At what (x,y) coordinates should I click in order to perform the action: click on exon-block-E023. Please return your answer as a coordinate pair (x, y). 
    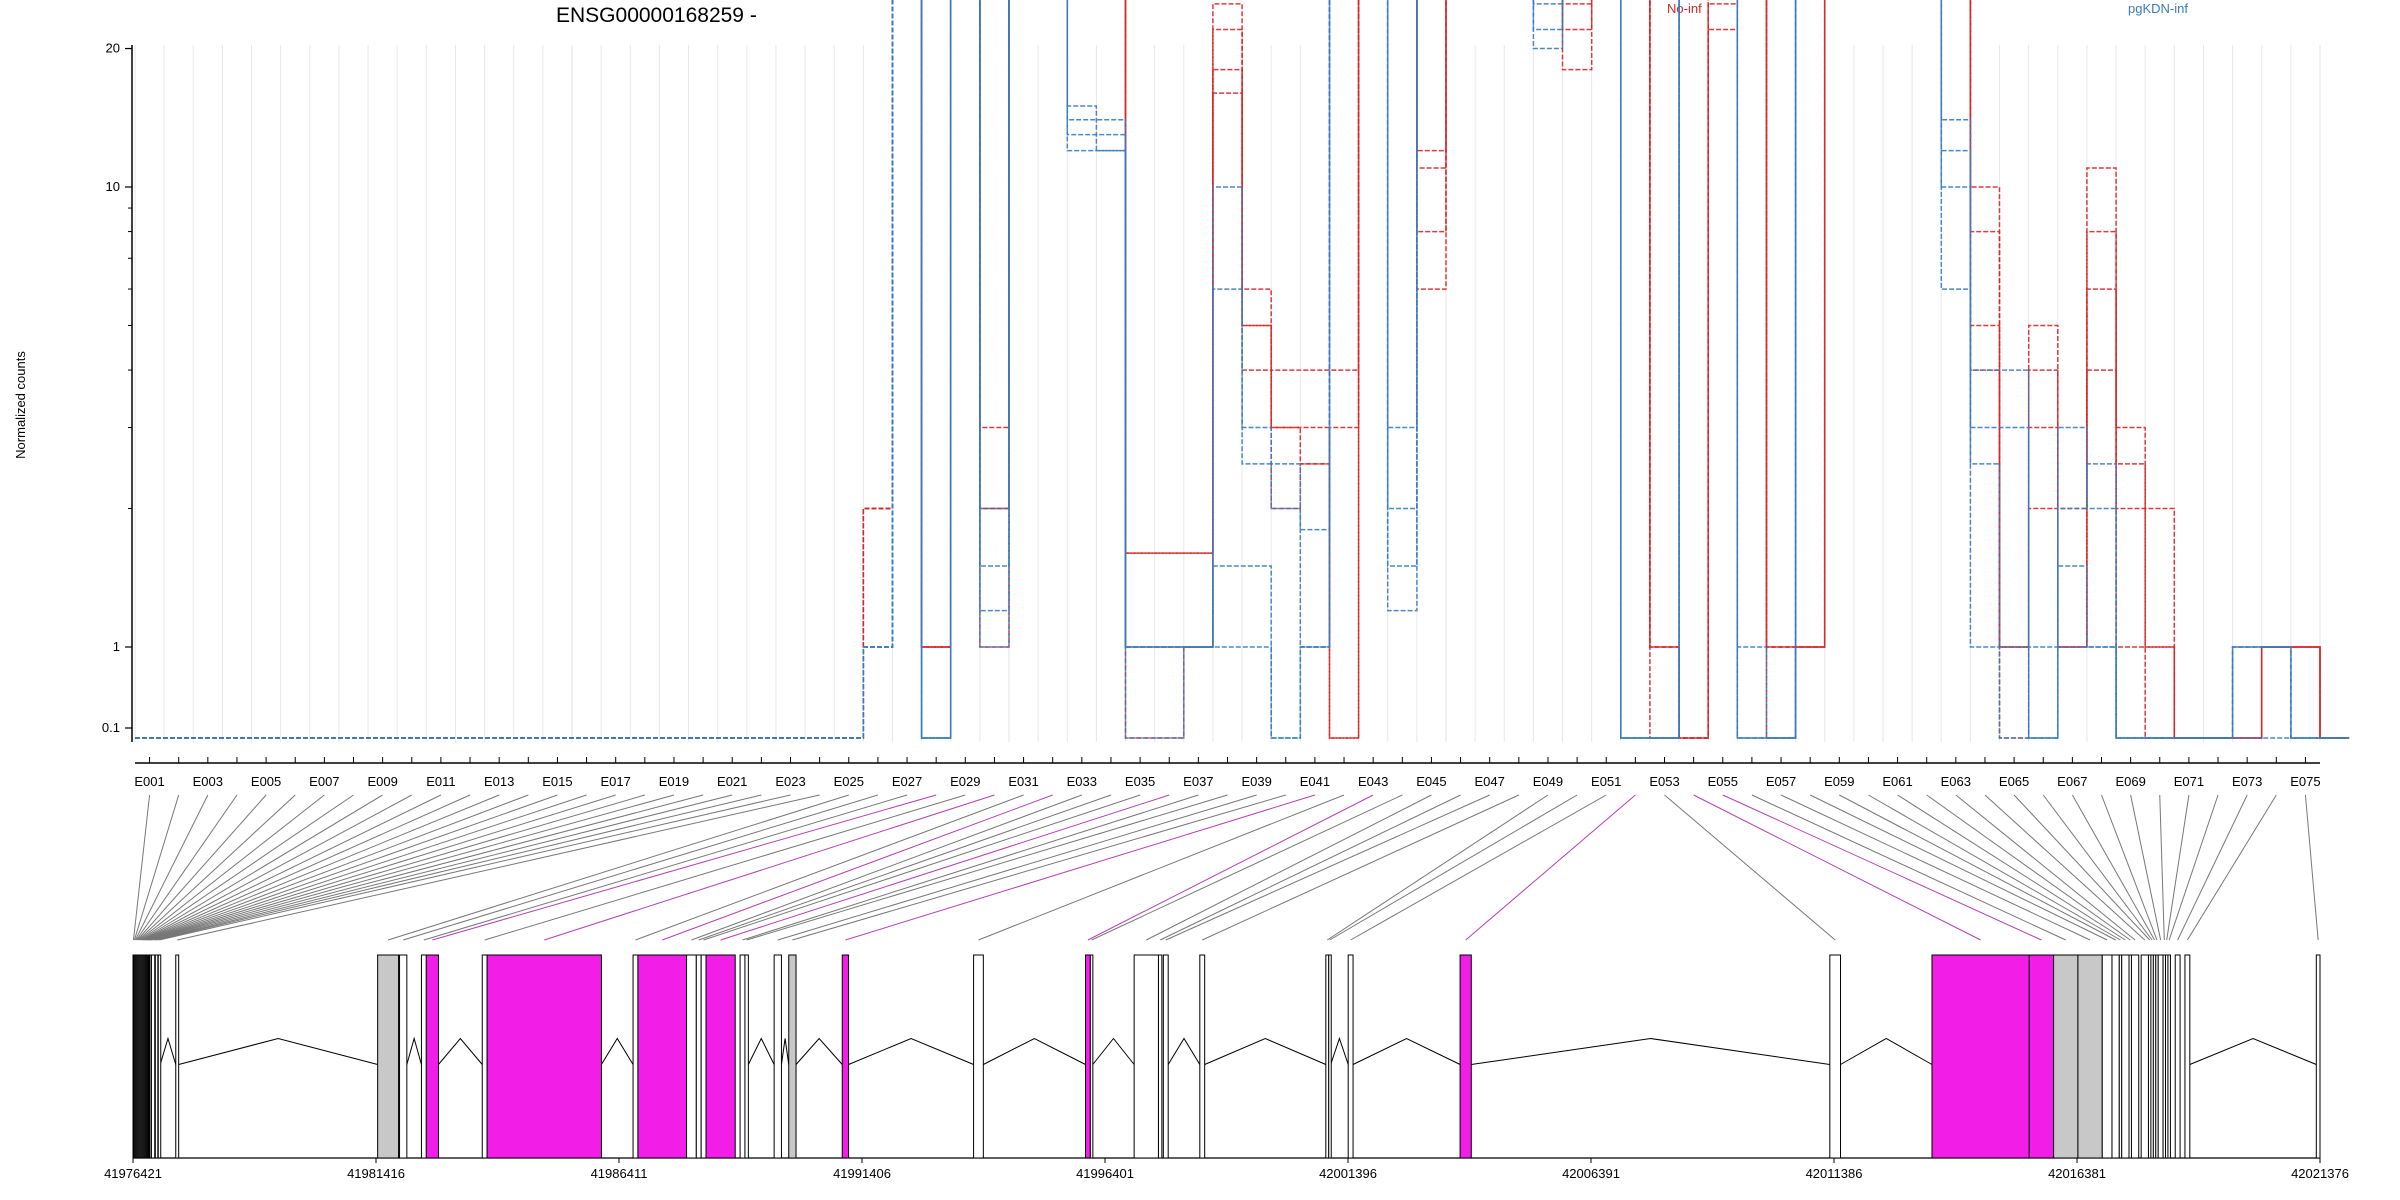
    Looking at the image, I should click on (159, 1056).